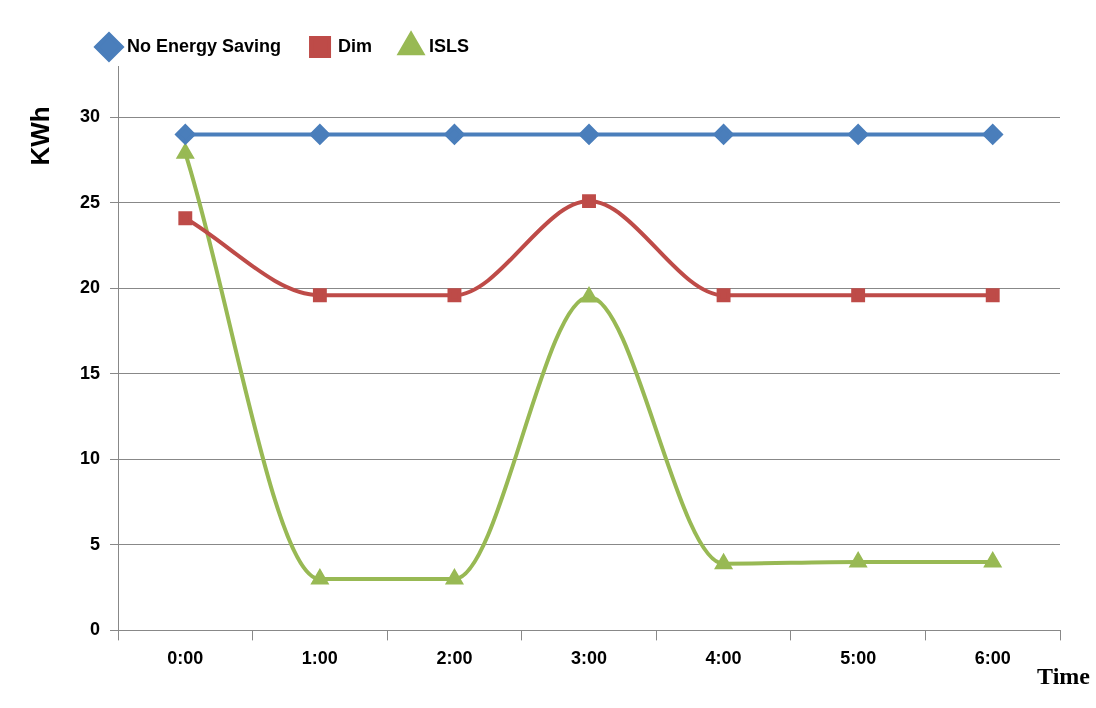  I want to click on y-tick-label: 25, so click(90, 201).